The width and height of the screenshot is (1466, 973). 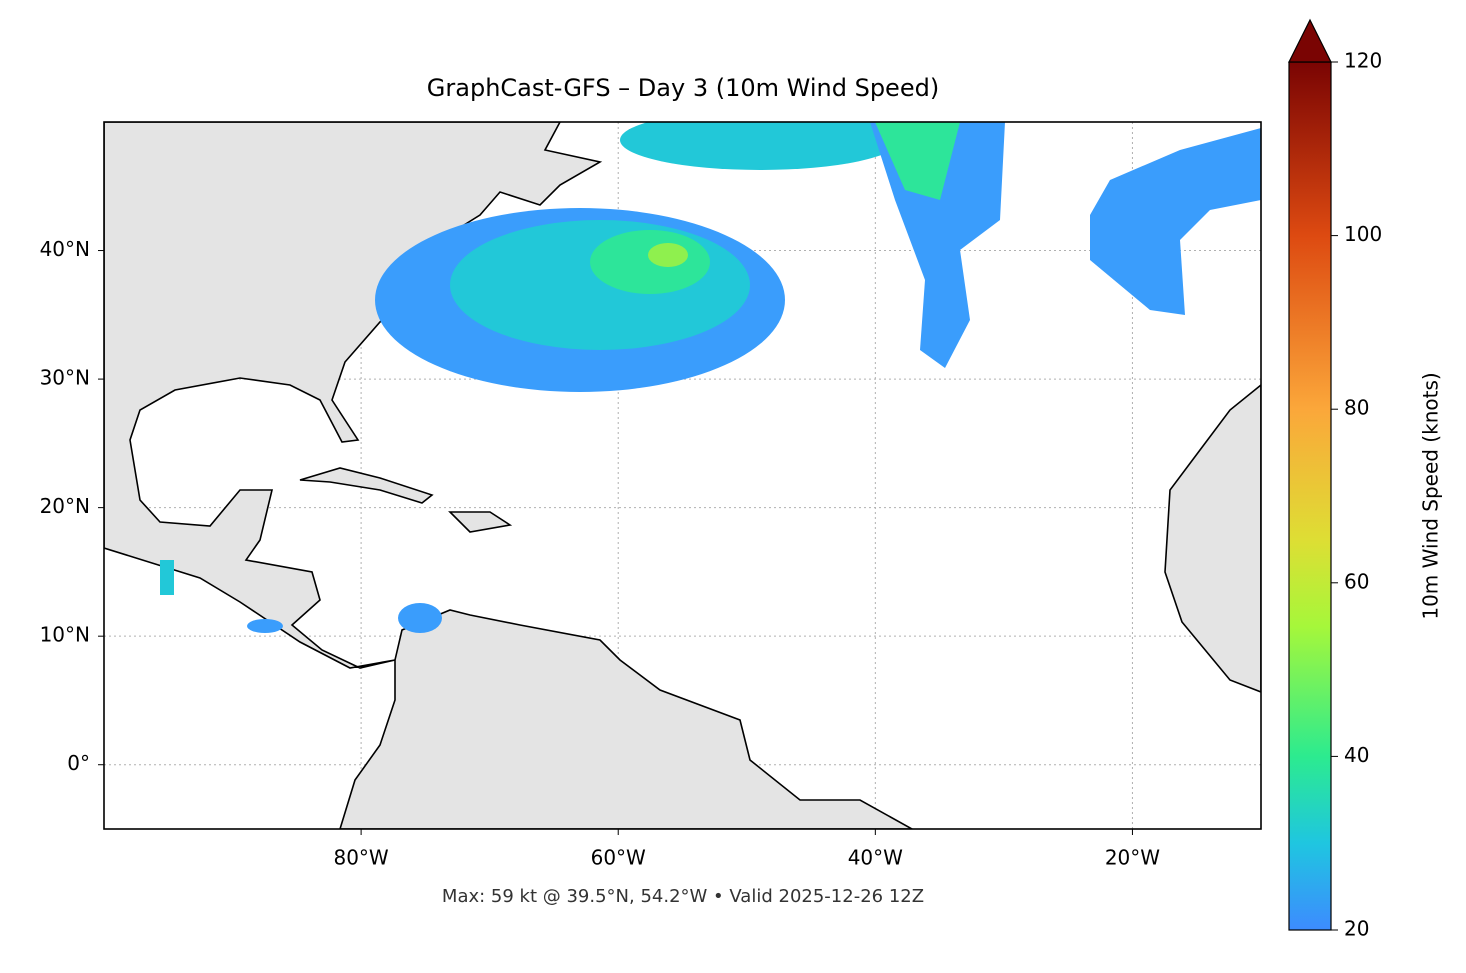 What do you see at coordinates (65, 506) in the screenshot?
I see `y-tick-label: 20°N` at bounding box center [65, 506].